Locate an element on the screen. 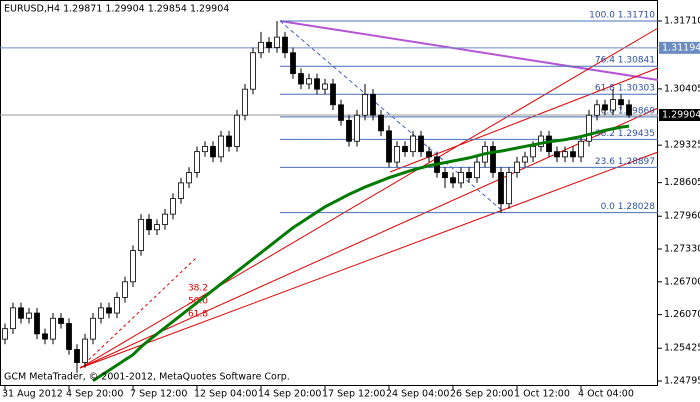 This screenshot has width=700, height=402. x-tick-label: 24 Sep 04:00 is located at coordinates (417, 394).